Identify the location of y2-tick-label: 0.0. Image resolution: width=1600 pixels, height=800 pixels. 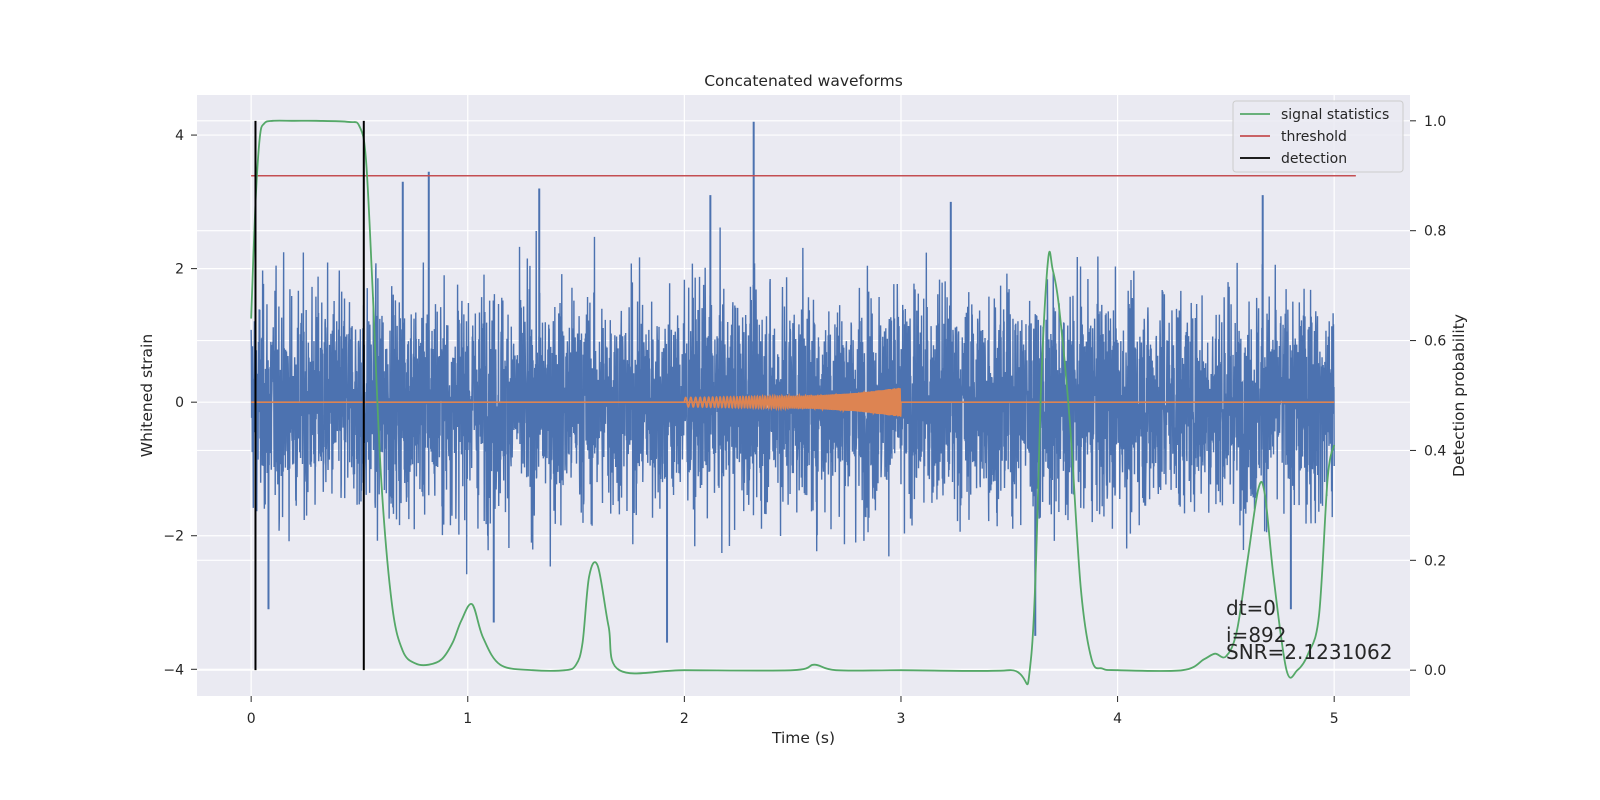
(1435, 671).